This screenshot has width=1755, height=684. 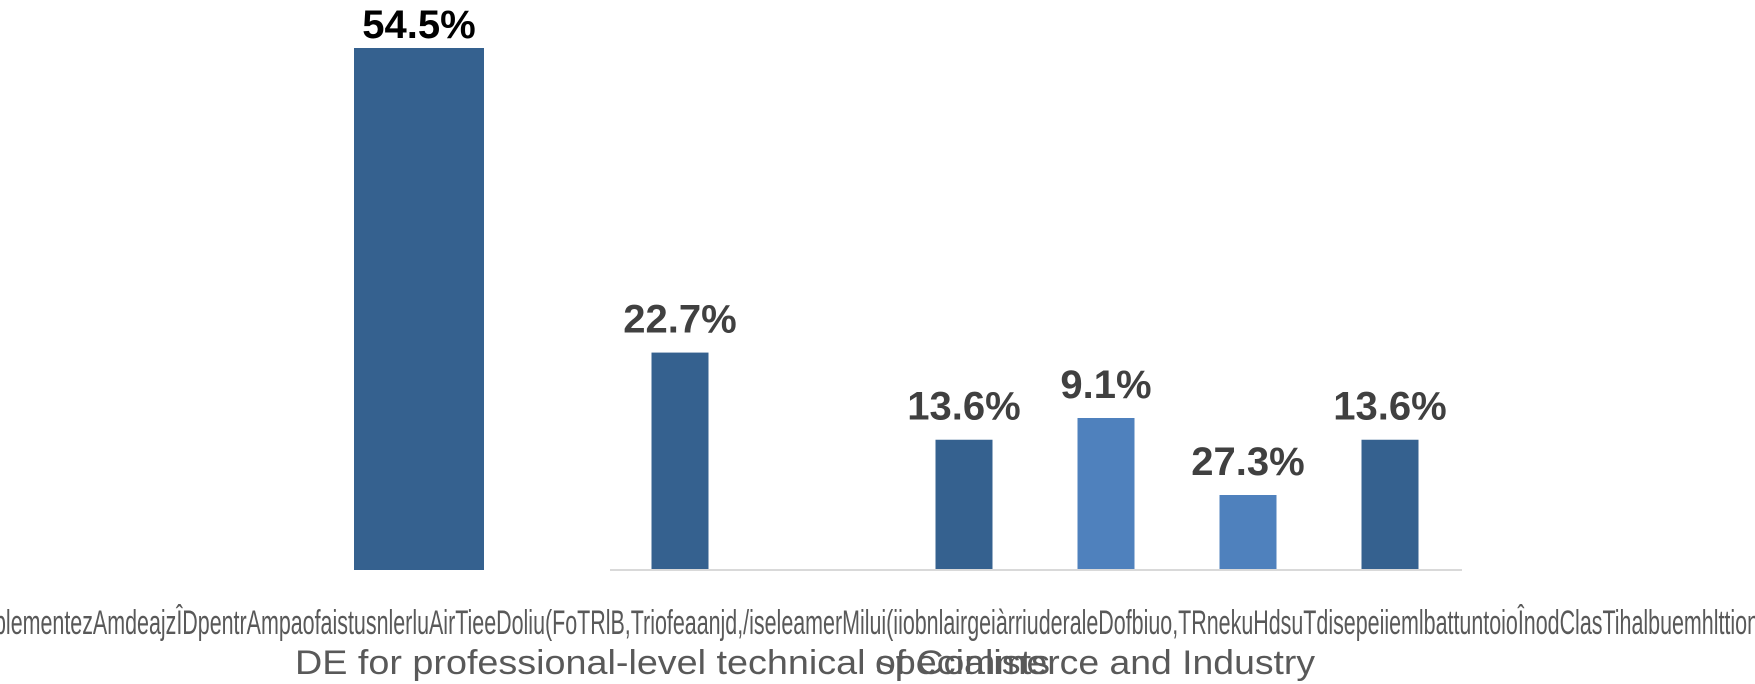 I want to click on data-label-3: 13.6%, so click(x=963, y=407).